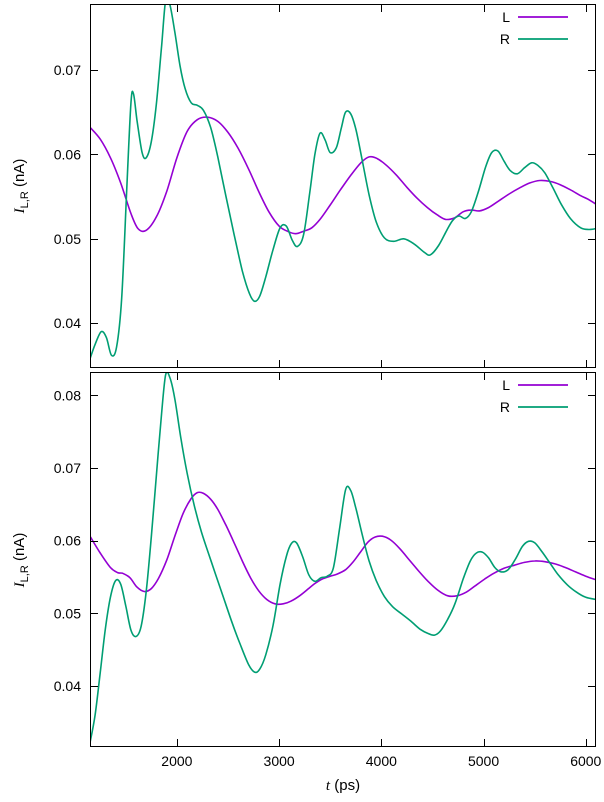  I want to click on y-tick-labels: 0.04 0.05 0.06 0.07 0.08, so click(67, 540).